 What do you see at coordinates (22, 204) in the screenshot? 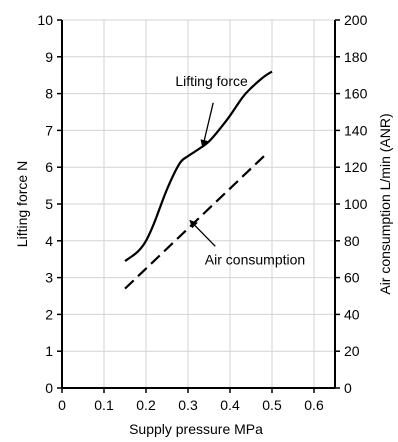
I see `y-axis-left-label: Lifting force N` at bounding box center [22, 204].